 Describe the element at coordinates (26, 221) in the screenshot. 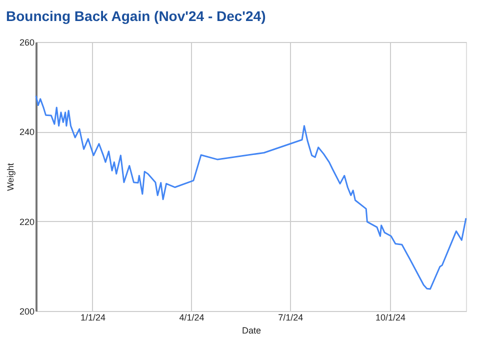

I see `y-tick-label: 220` at that location.